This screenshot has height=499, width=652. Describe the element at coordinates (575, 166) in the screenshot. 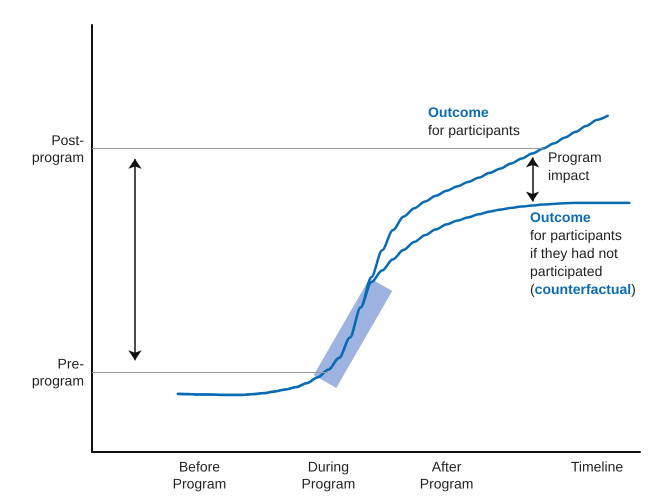

I see `annotation: Program impact` at that location.